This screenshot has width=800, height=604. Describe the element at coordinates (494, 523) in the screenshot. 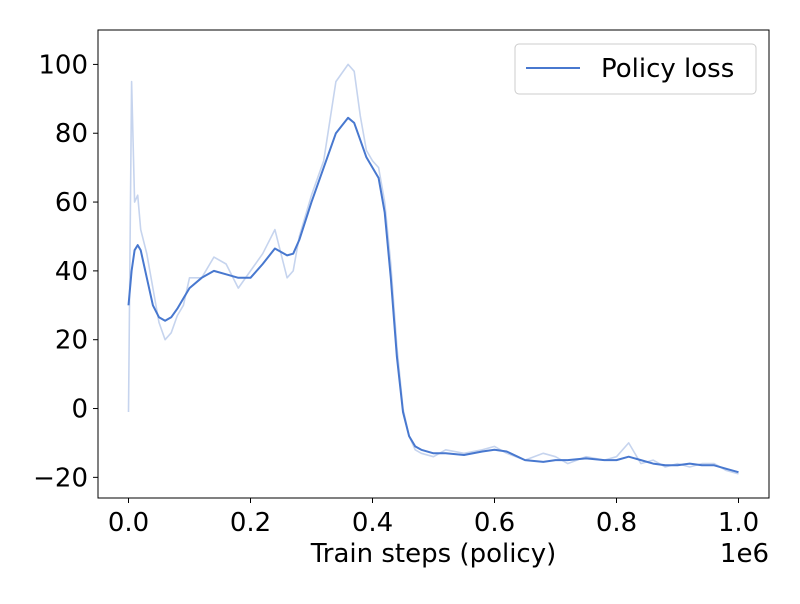

I see `x-tick-label: 0.6` at that location.